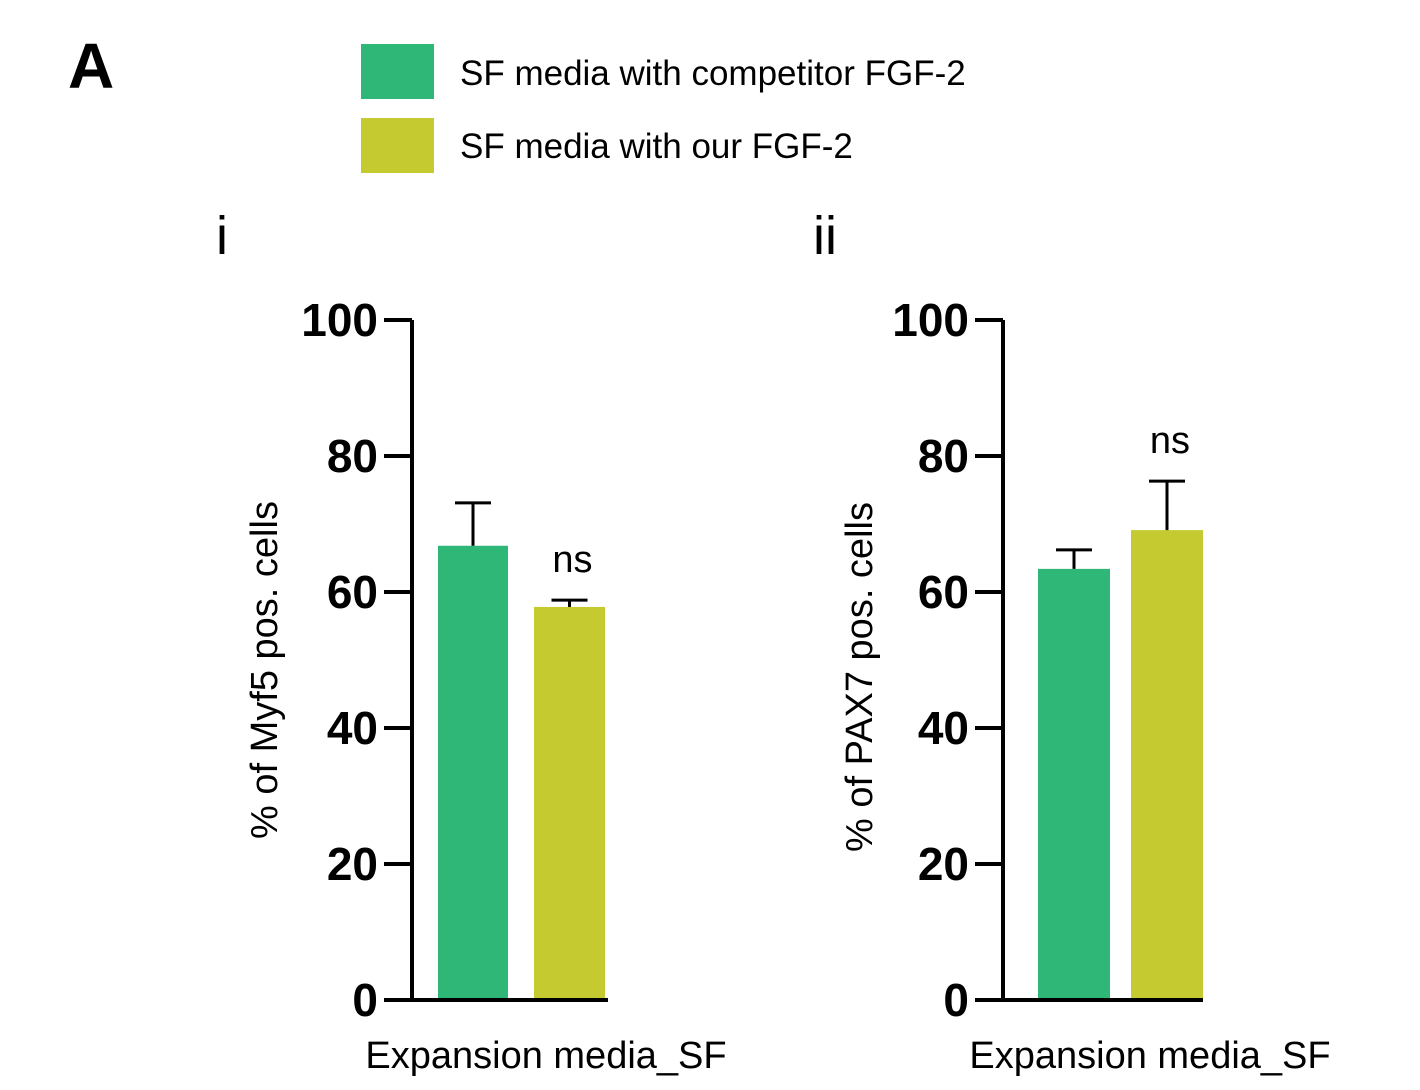 The height and width of the screenshot is (1090, 1420). Describe the element at coordinates (397, 145) in the screenshot. I see `legend-swatch-ours` at that location.